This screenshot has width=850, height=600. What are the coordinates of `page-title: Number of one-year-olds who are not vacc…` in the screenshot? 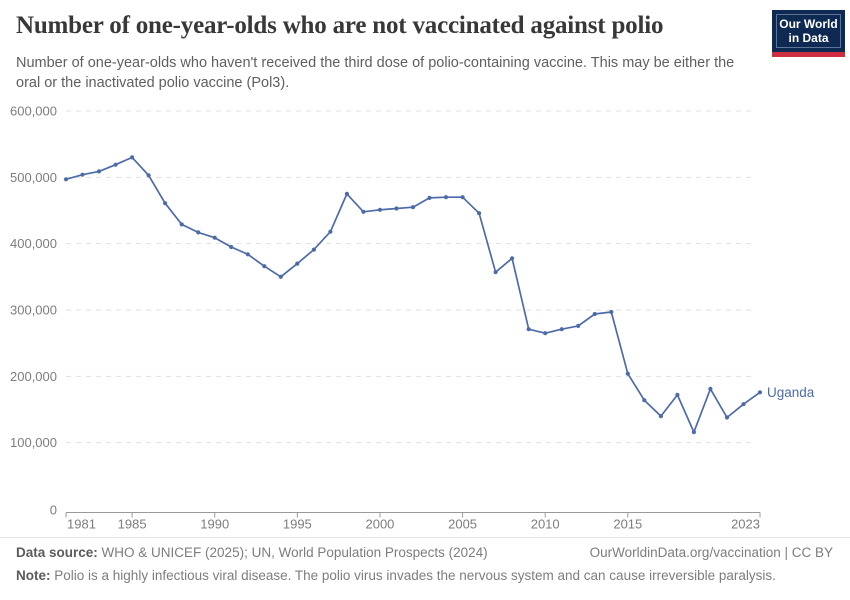 It's located at (340, 25).